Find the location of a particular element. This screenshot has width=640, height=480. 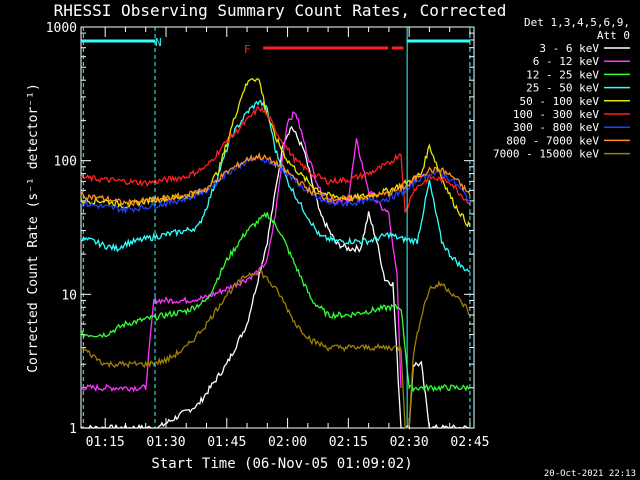

legend-label-4: 50 - 100 keV is located at coordinates (560, 101).